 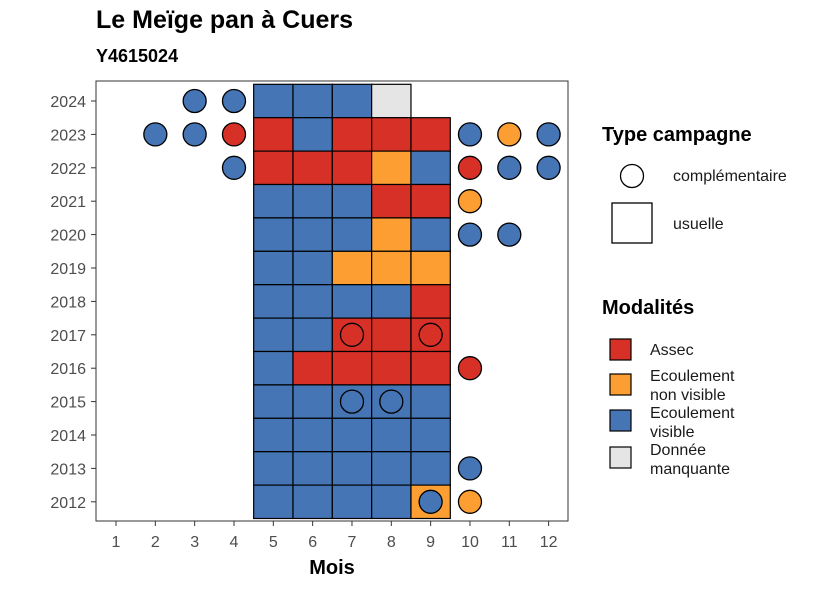 I want to click on y-tick-label-2014: 2014, so click(x=68, y=436).